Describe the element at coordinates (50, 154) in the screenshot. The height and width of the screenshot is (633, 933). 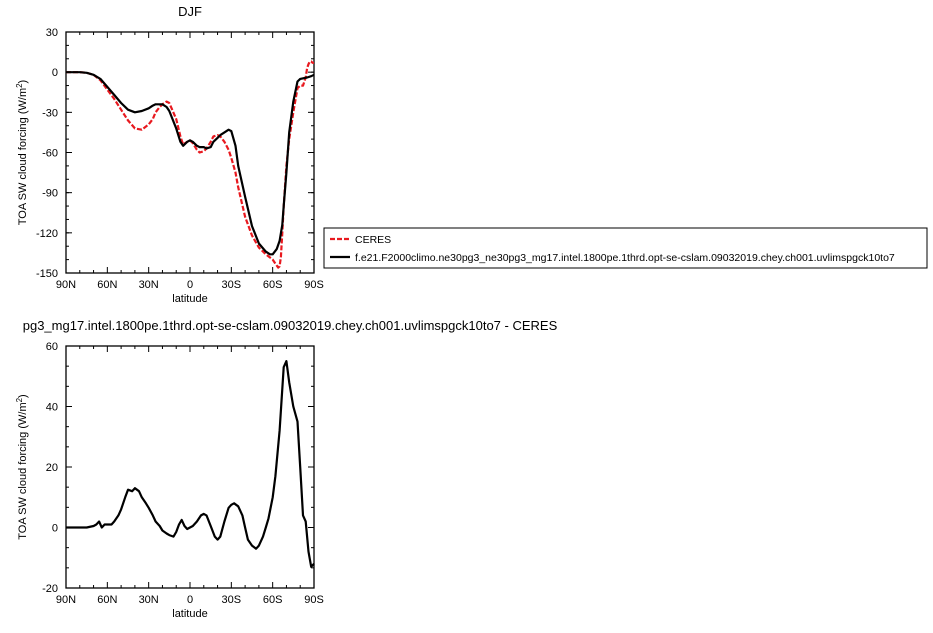
I see `y-tick-label: -60` at that location.